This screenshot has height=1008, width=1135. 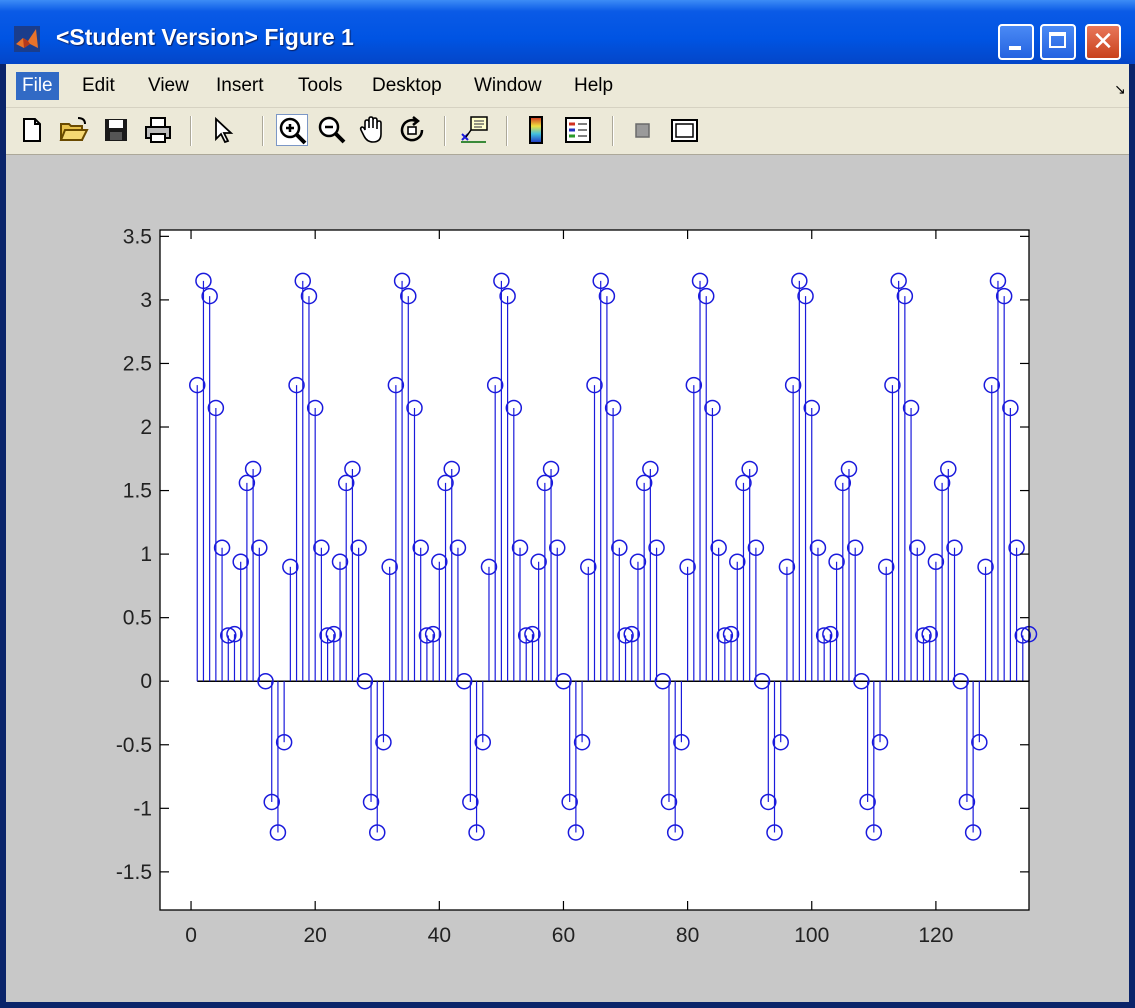 I want to click on data-cursor-button, so click(x=474, y=130).